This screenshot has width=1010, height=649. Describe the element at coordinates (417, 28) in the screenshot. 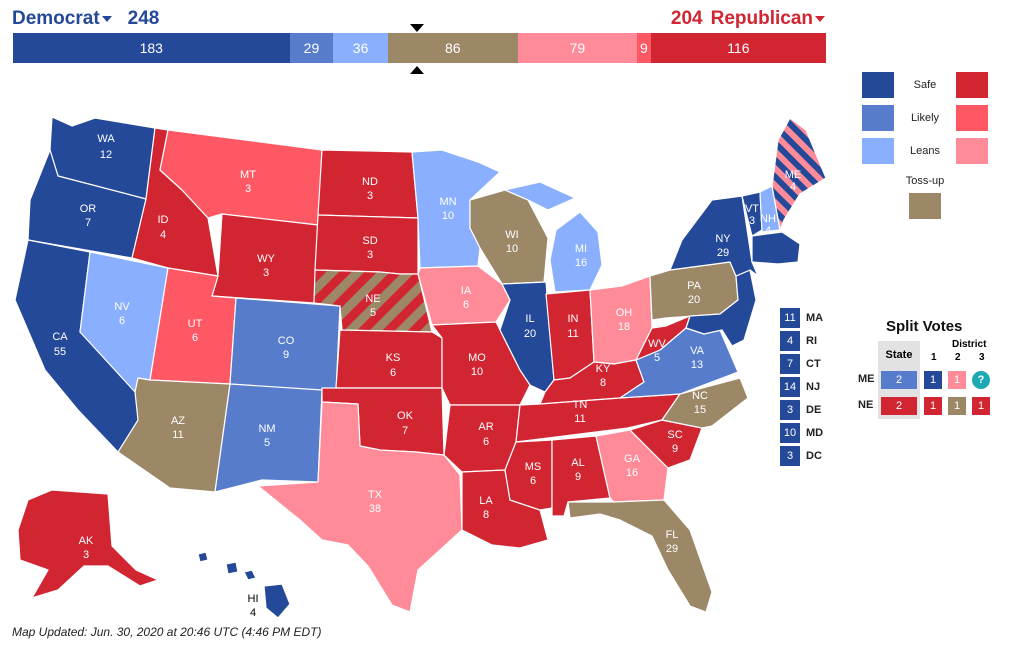

I see `midpoint-marker-top-icon` at that location.